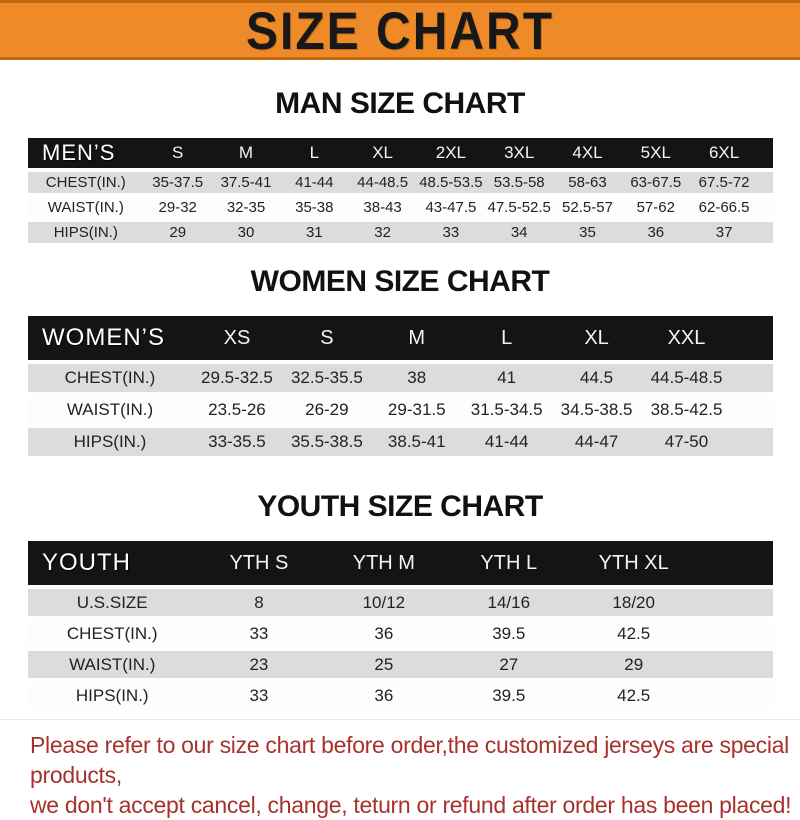 The width and height of the screenshot is (800, 820). Describe the element at coordinates (384, 664) in the screenshot. I see `size-value-cell: 25` at that location.